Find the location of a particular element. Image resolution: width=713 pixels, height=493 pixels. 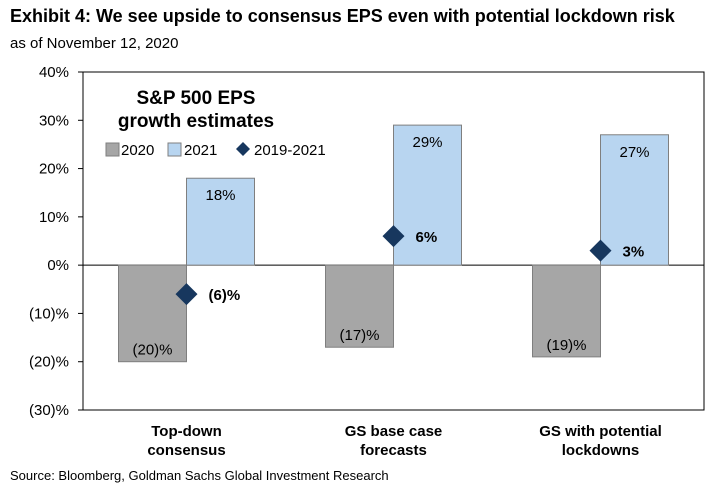

y-tick-label: (30)% is located at coordinates (49, 410).